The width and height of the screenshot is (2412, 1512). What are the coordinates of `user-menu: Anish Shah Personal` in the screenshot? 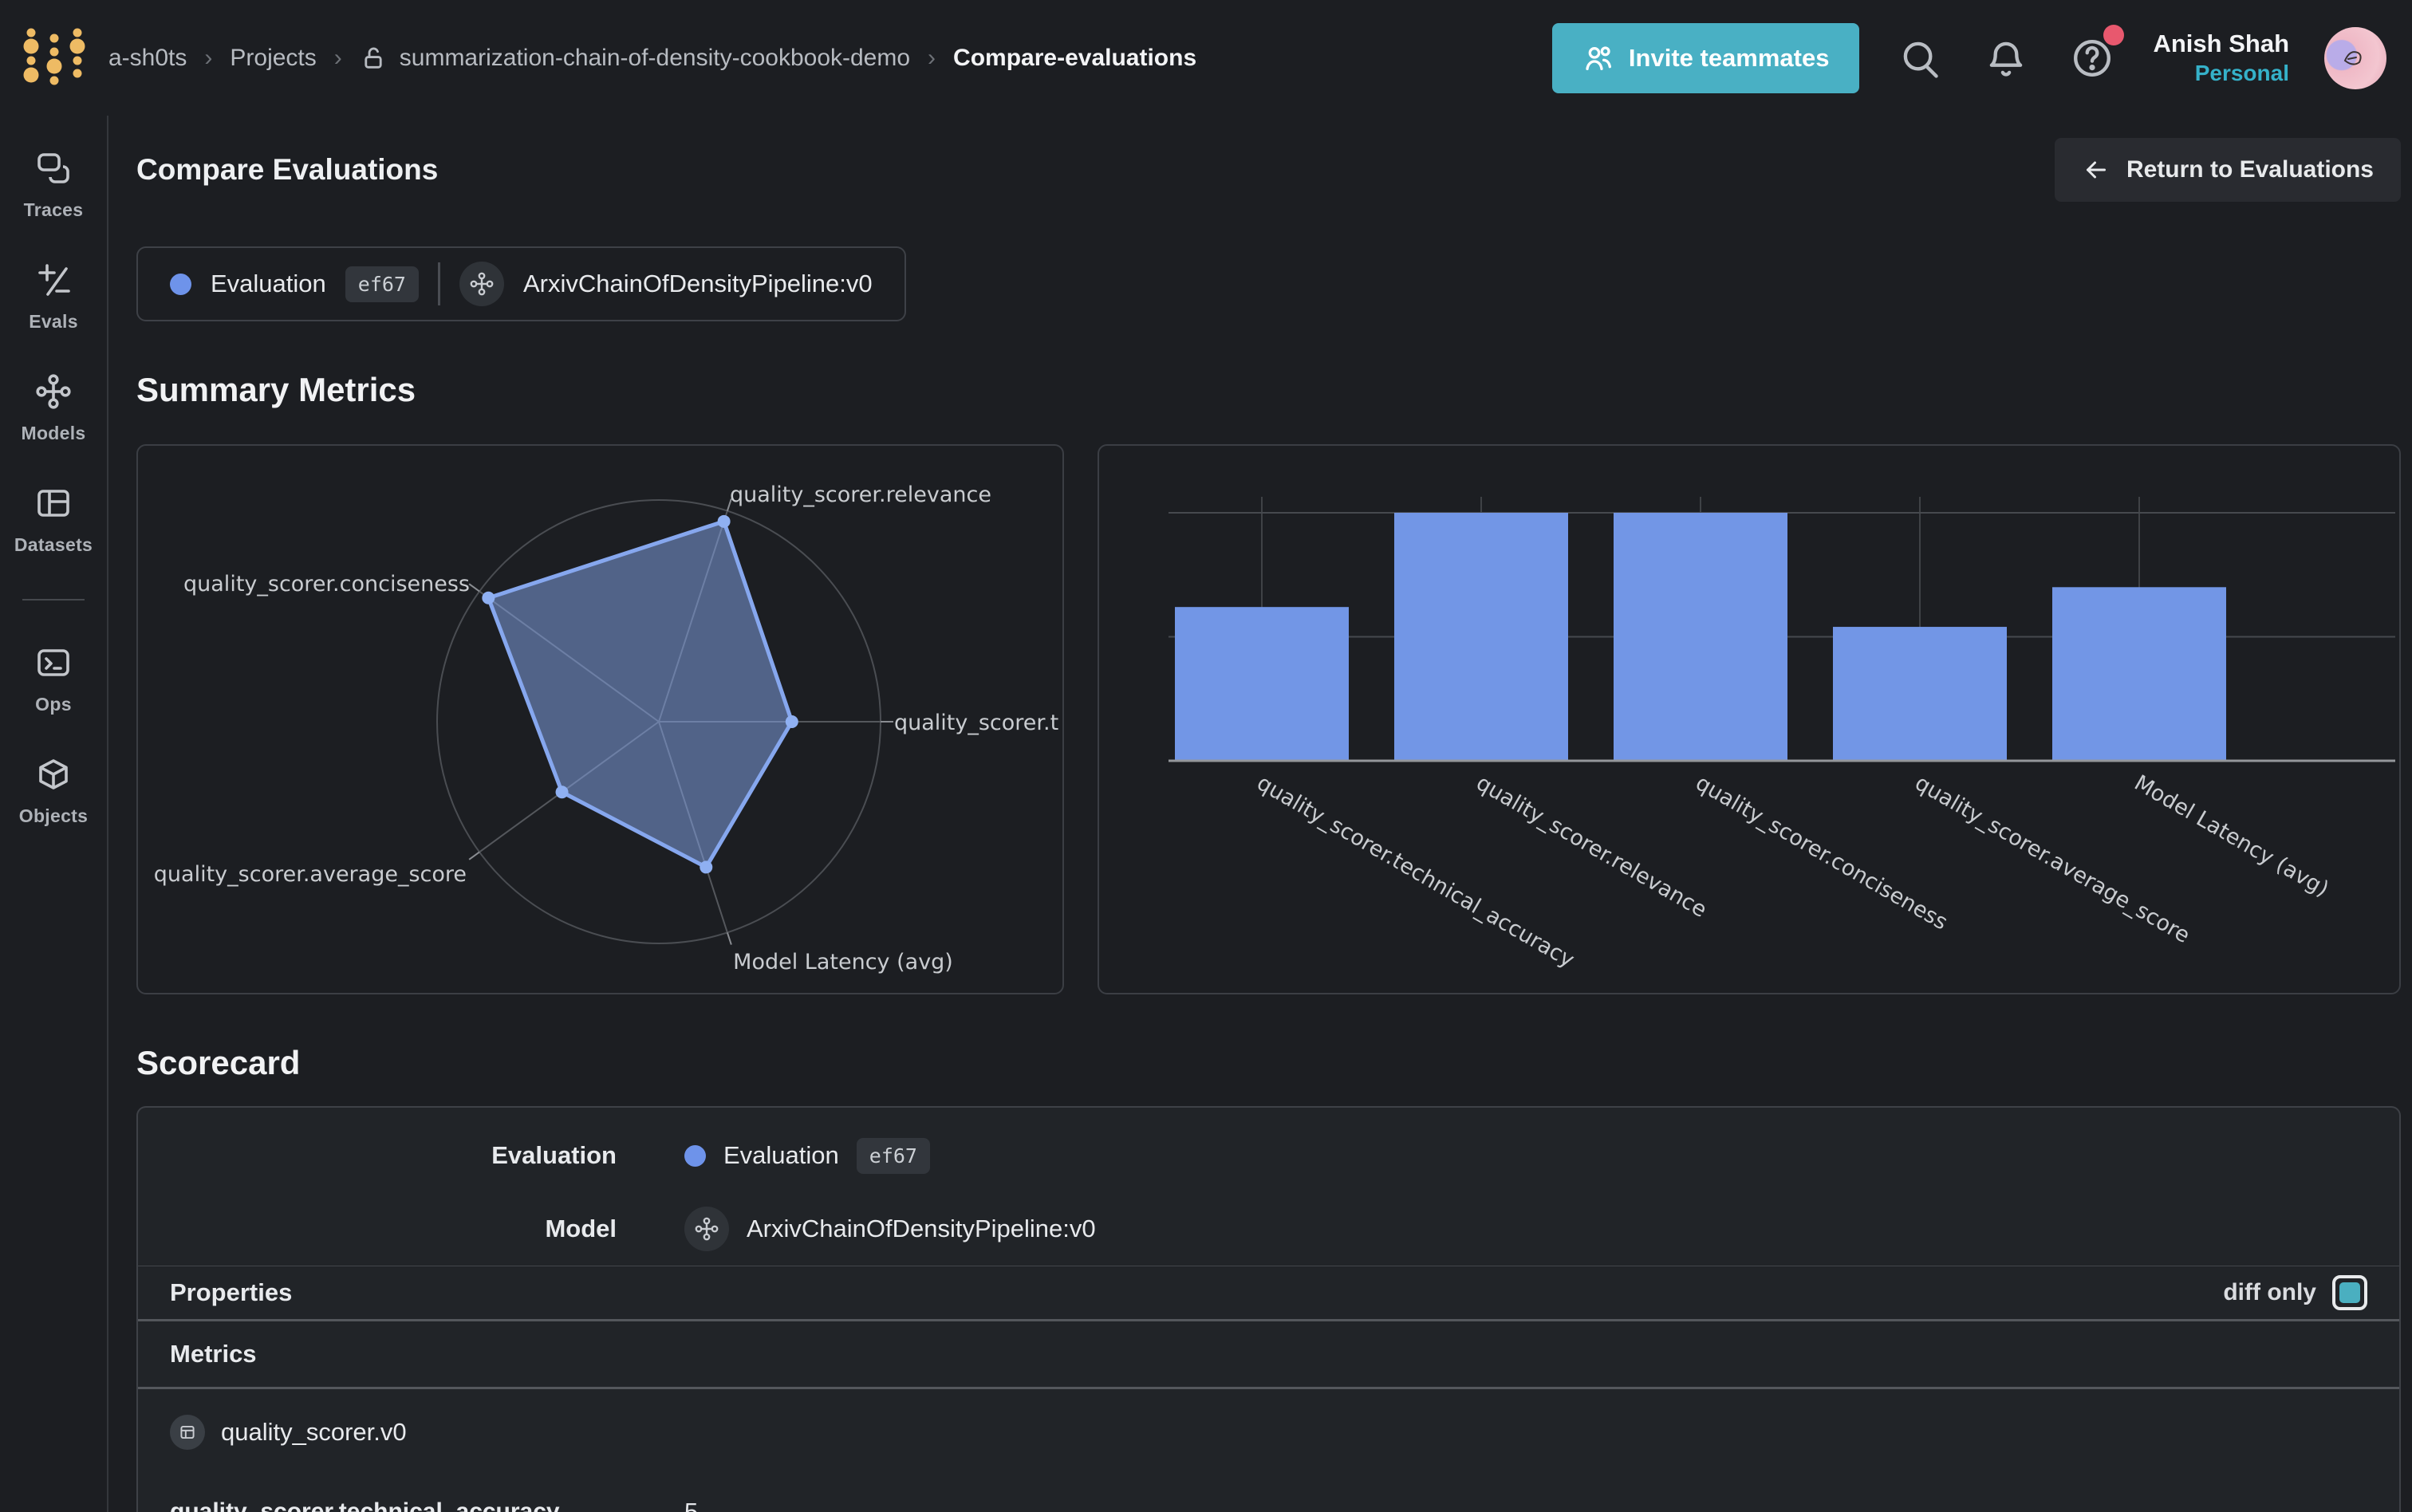 It's located at (2221, 59).